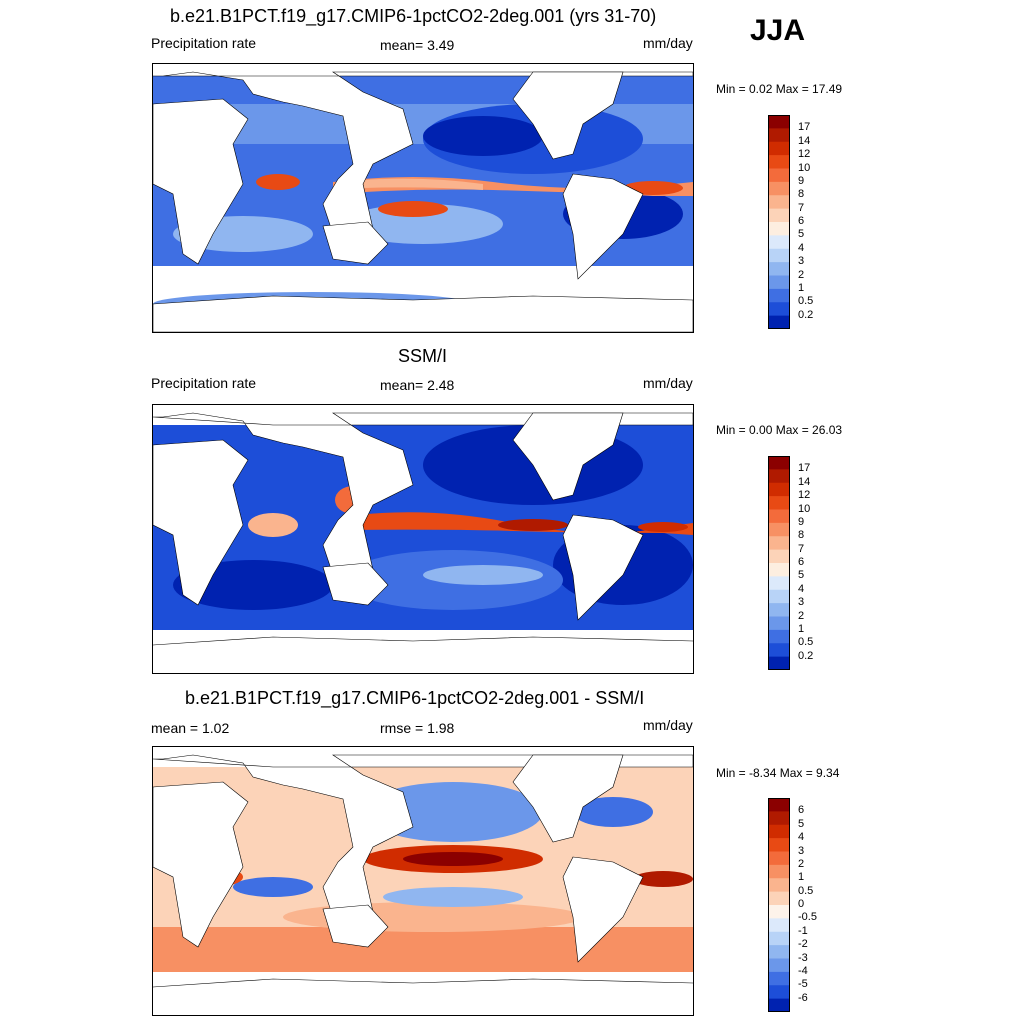 The width and height of the screenshot is (1024, 1024). I want to click on panel1-map, so click(423, 198).